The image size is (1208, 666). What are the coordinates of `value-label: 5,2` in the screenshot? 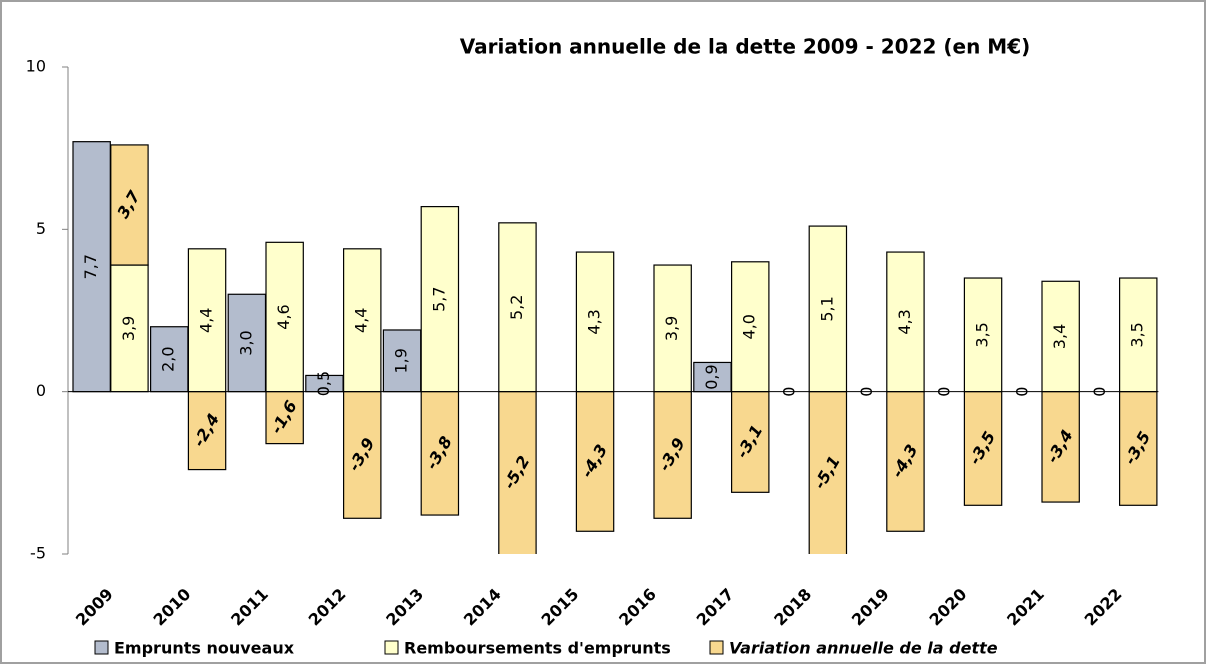 It's located at (516, 307).